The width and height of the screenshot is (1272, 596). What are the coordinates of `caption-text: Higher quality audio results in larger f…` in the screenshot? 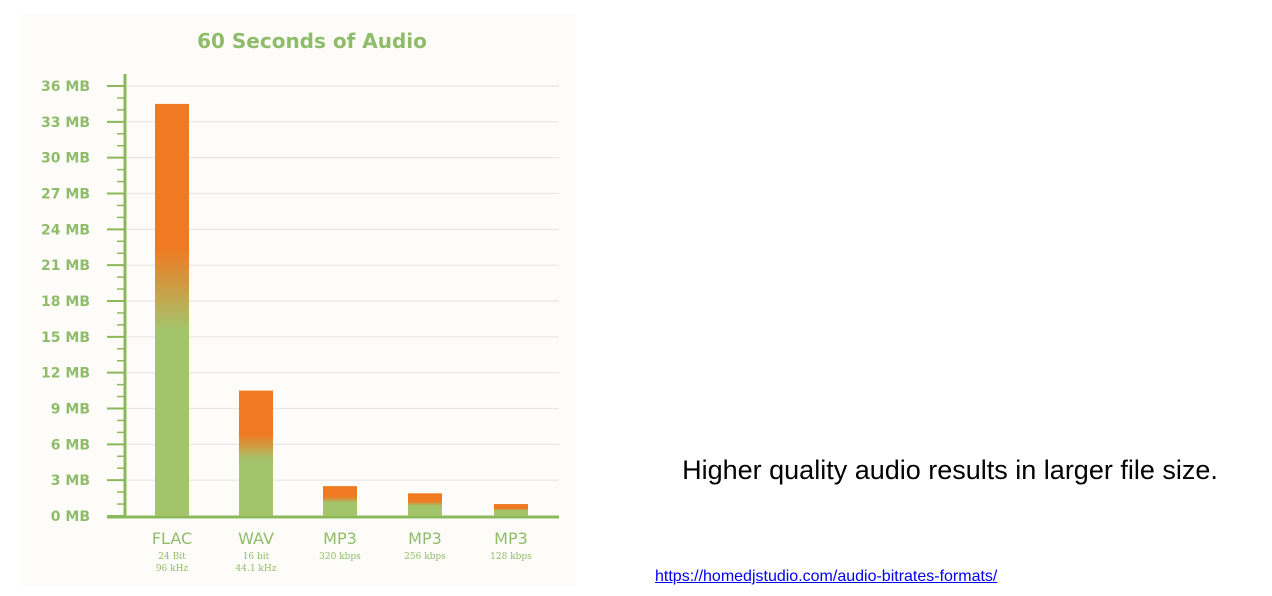 It's located at (950, 470).